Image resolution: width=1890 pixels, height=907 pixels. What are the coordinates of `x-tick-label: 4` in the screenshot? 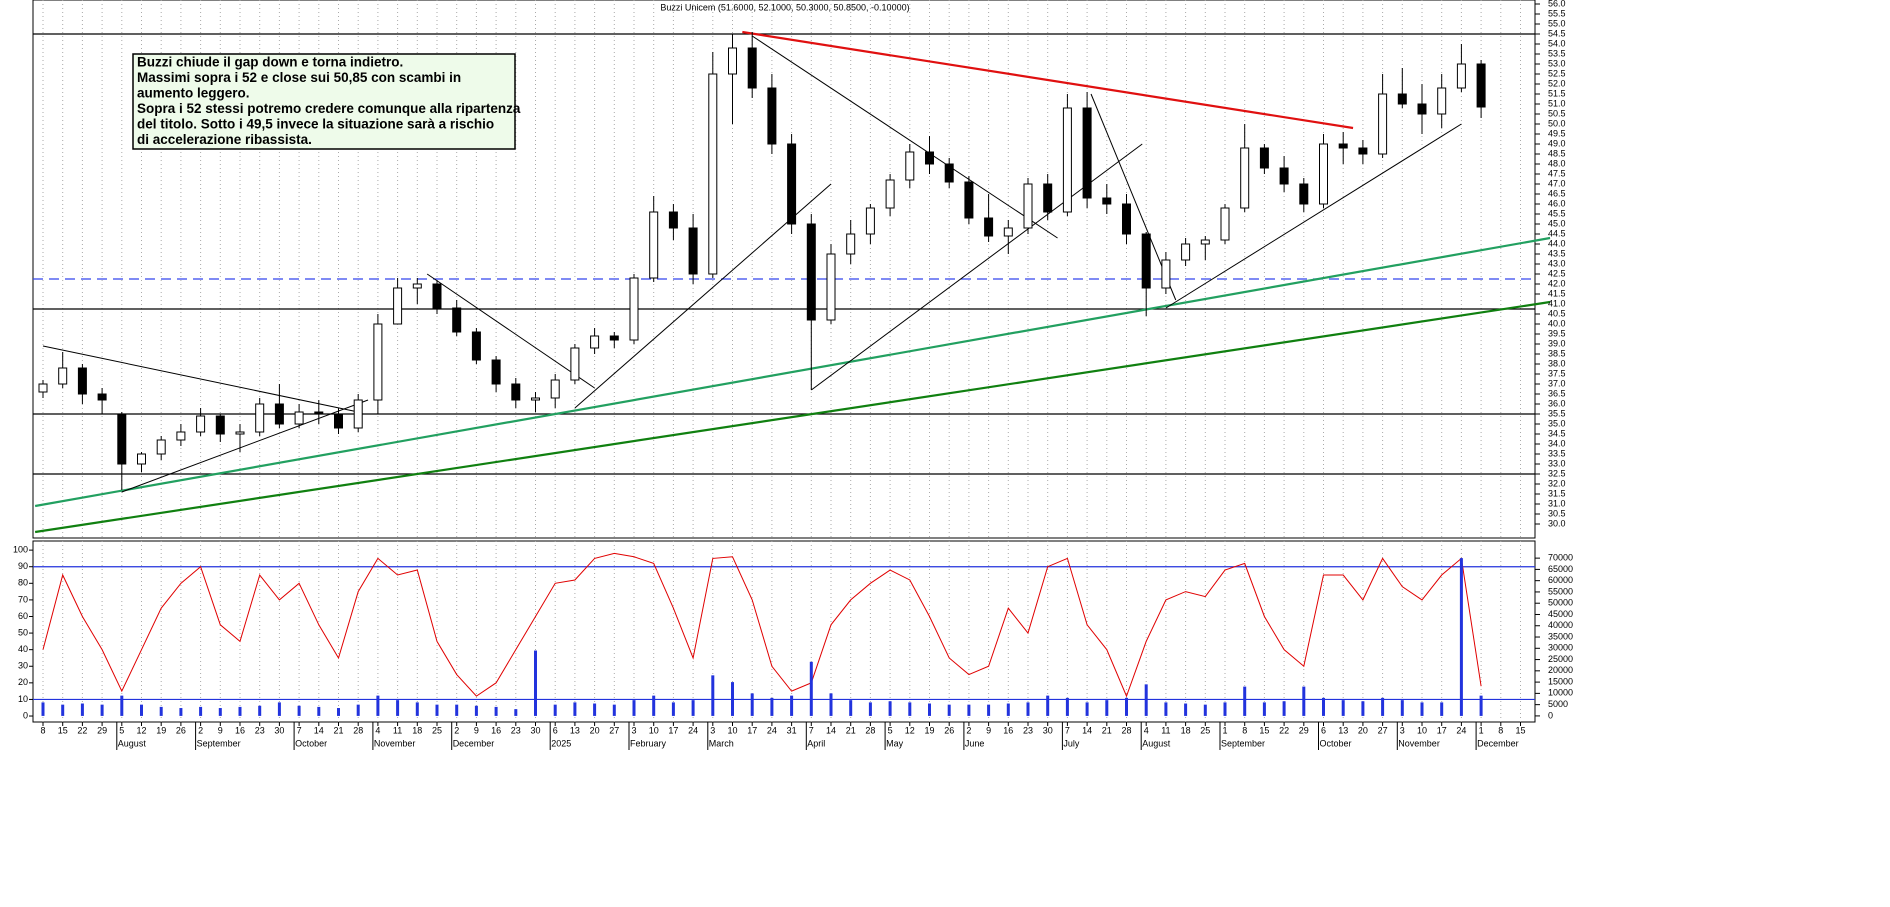 It's located at (377, 730).